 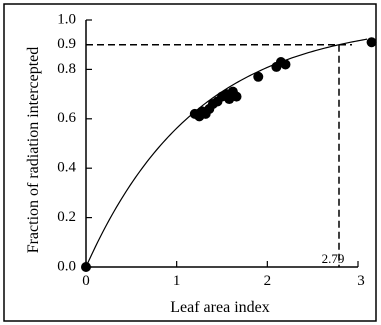 What do you see at coordinates (333, 258) in the screenshot?
I see `reference-x-label: 2.79` at bounding box center [333, 258].